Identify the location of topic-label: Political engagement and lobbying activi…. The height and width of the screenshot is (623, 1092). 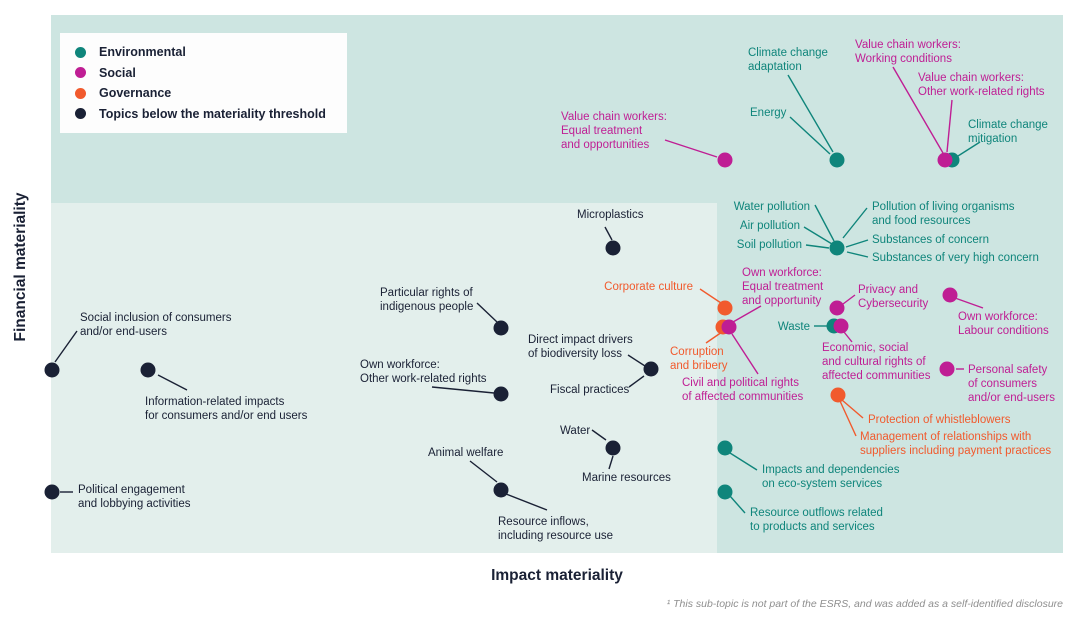
(134, 497).